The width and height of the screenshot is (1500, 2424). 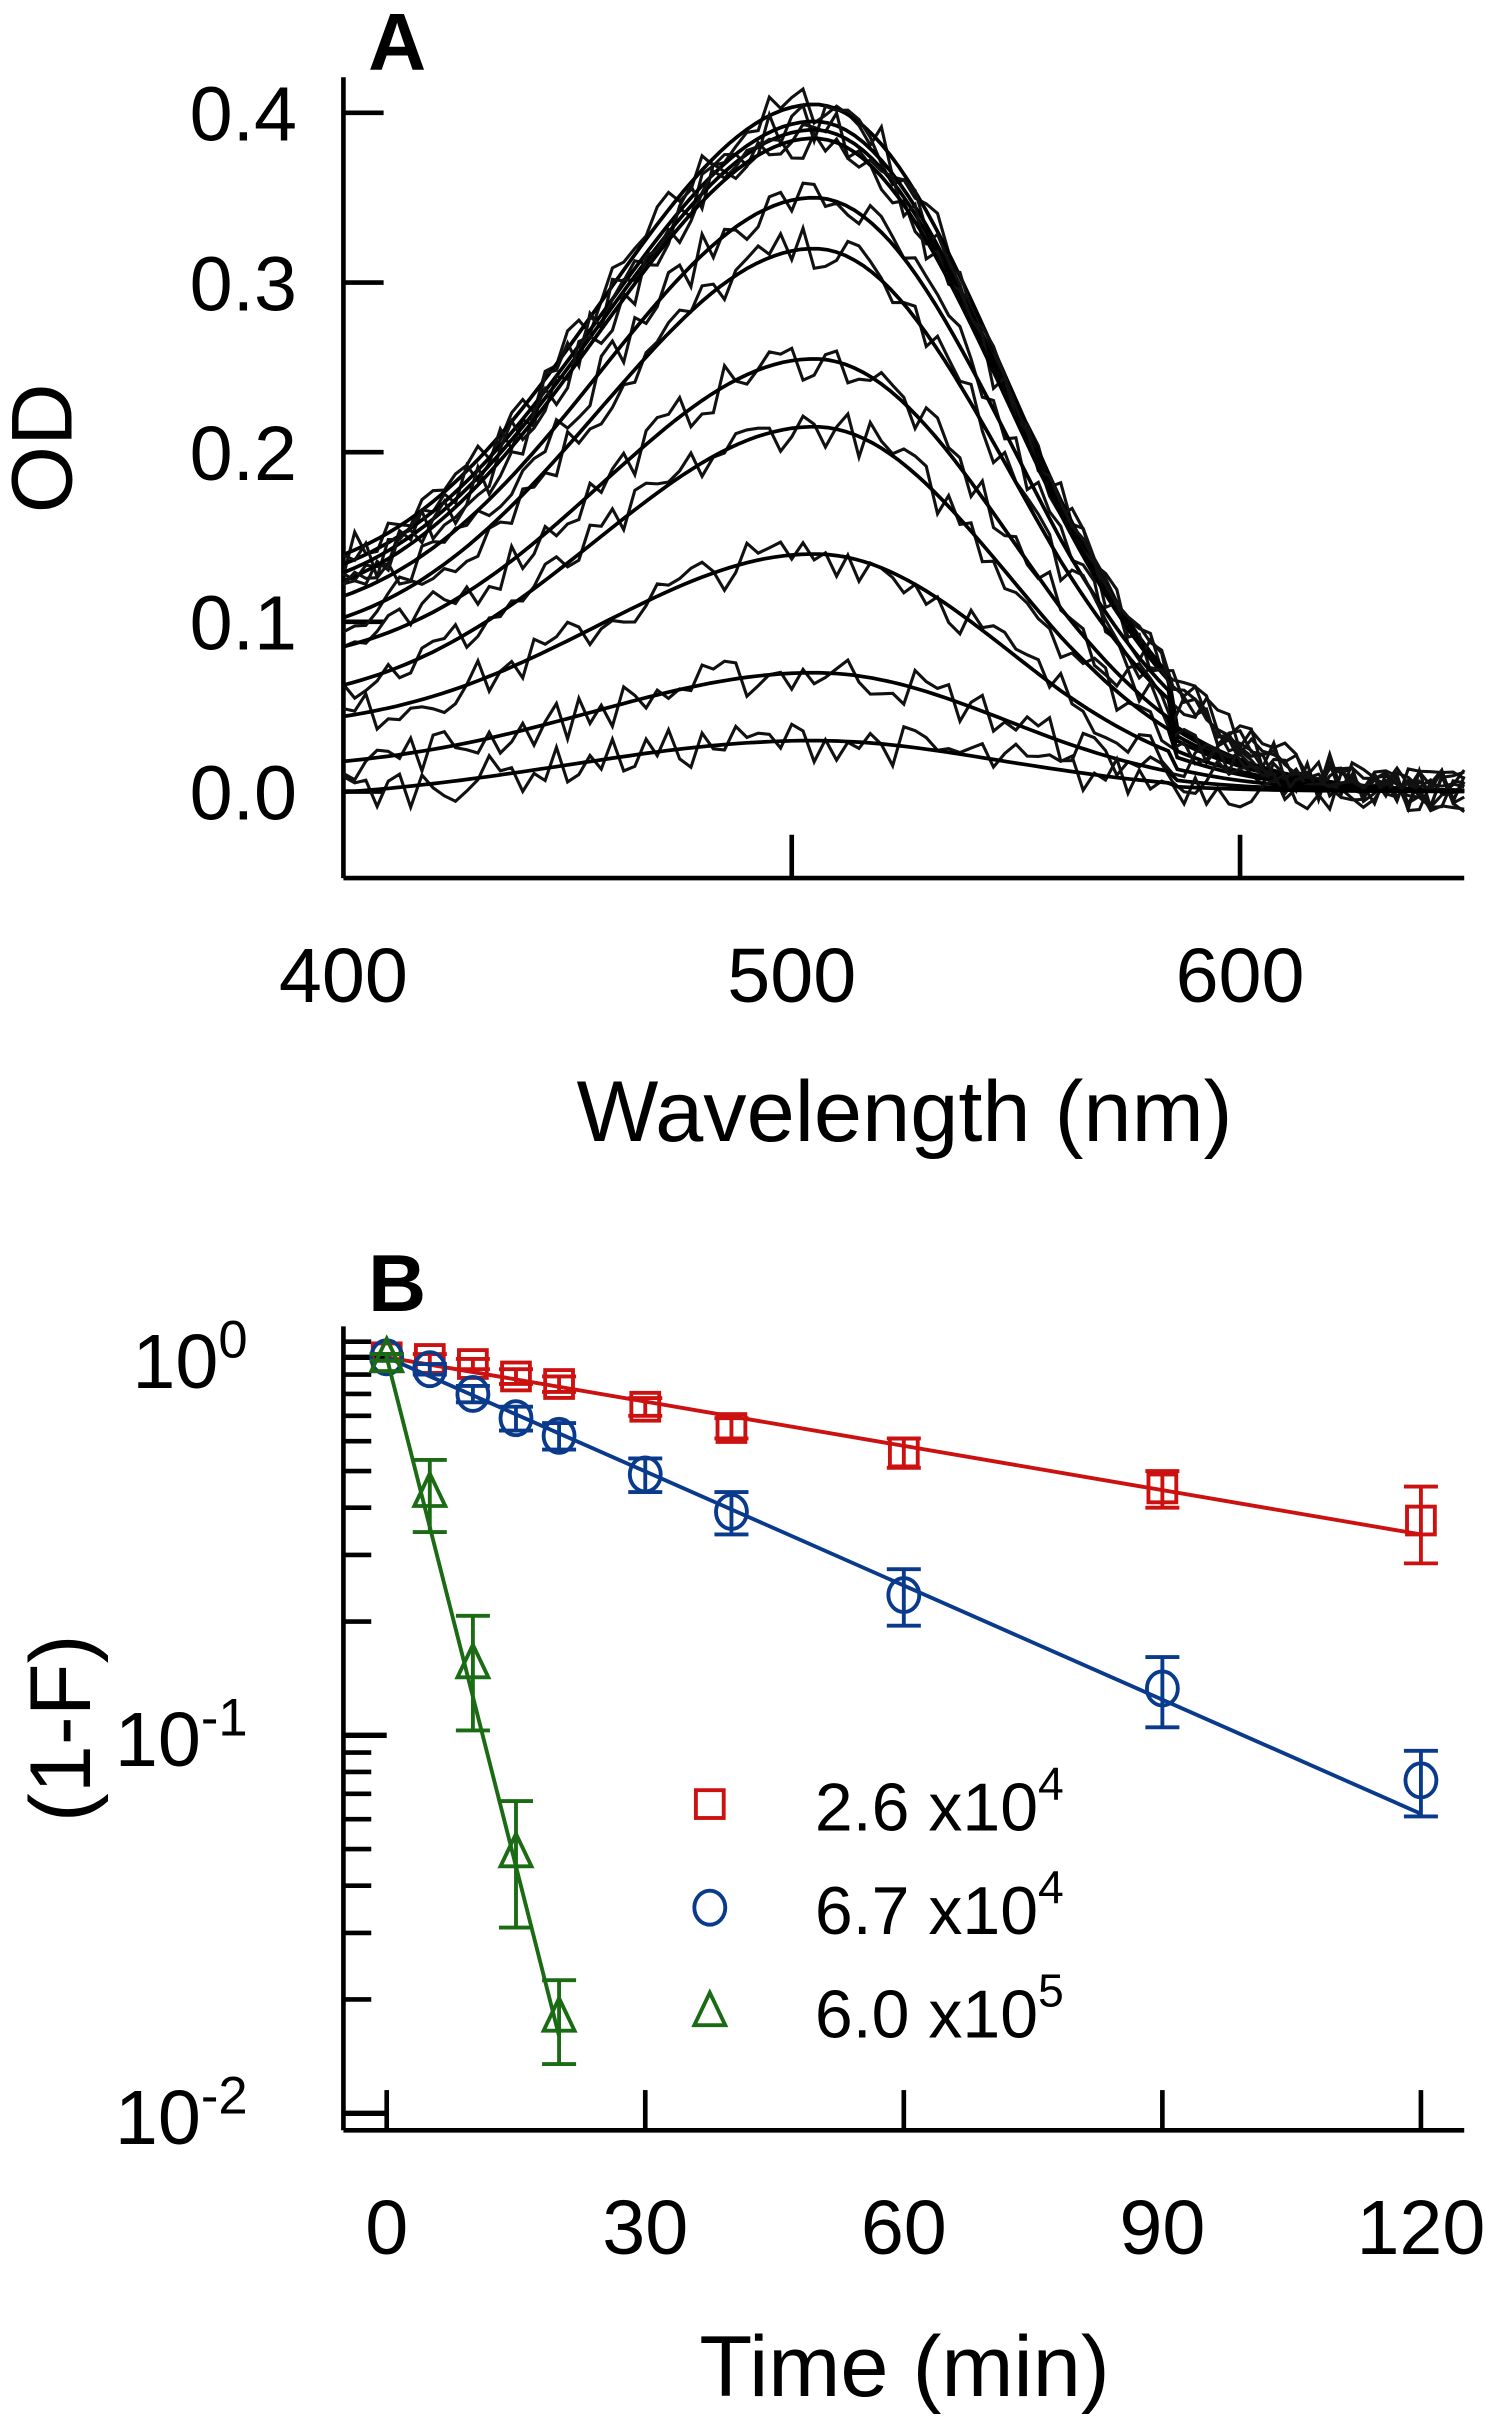 I want to click on x-tick-label: 90, so click(x=1162, y=2228).